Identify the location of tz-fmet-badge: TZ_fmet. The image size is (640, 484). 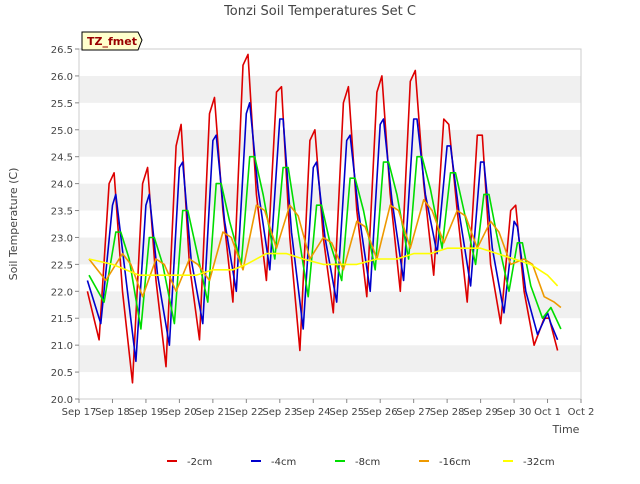
(112, 41).